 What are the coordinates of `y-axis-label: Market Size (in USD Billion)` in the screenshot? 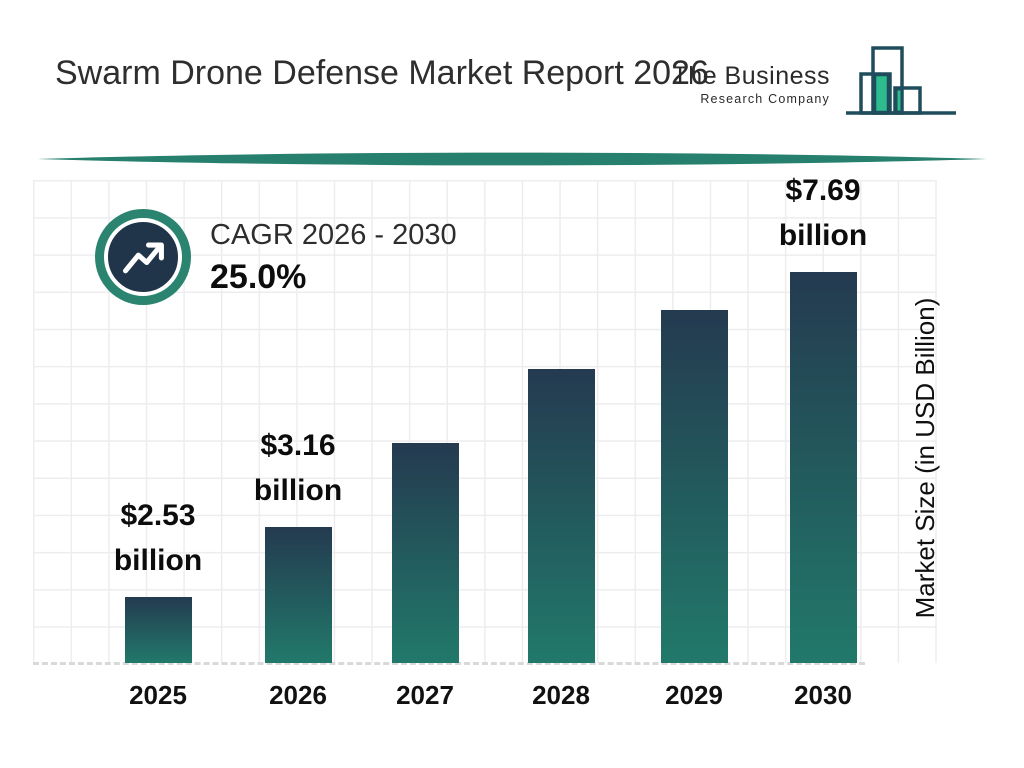 It's located at (925, 458).